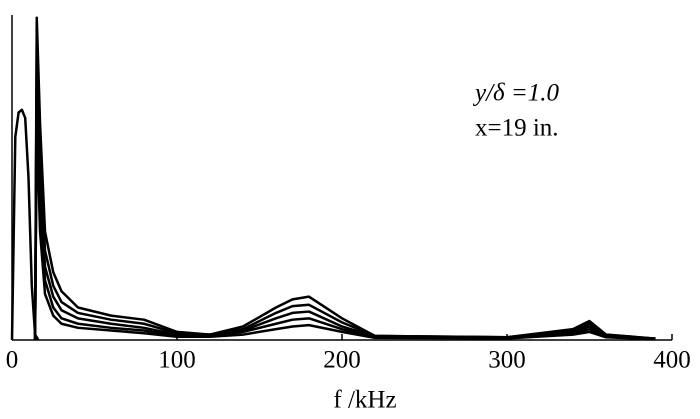 Image resolution: width=700 pixels, height=419 pixels. Describe the element at coordinates (507, 360) in the screenshot. I see `x-tick-label: 300` at that location.